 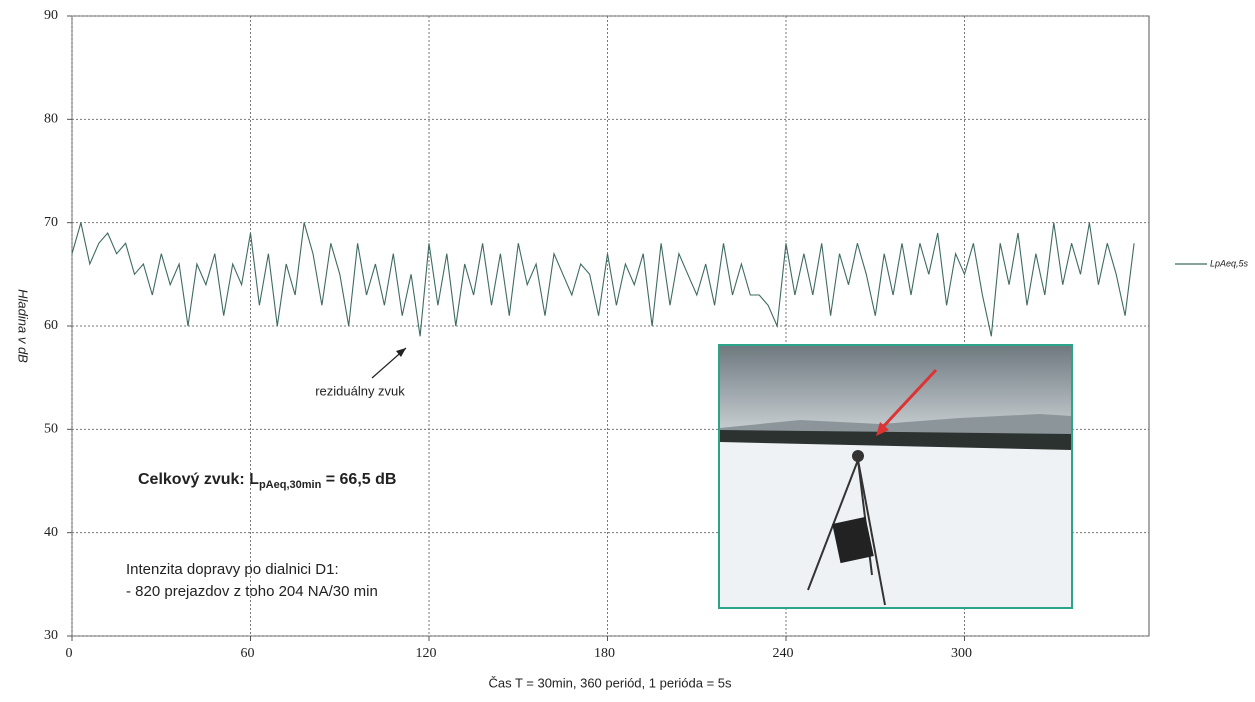 What do you see at coordinates (51, 325) in the screenshot?
I see `y-tick-label: 60` at bounding box center [51, 325].